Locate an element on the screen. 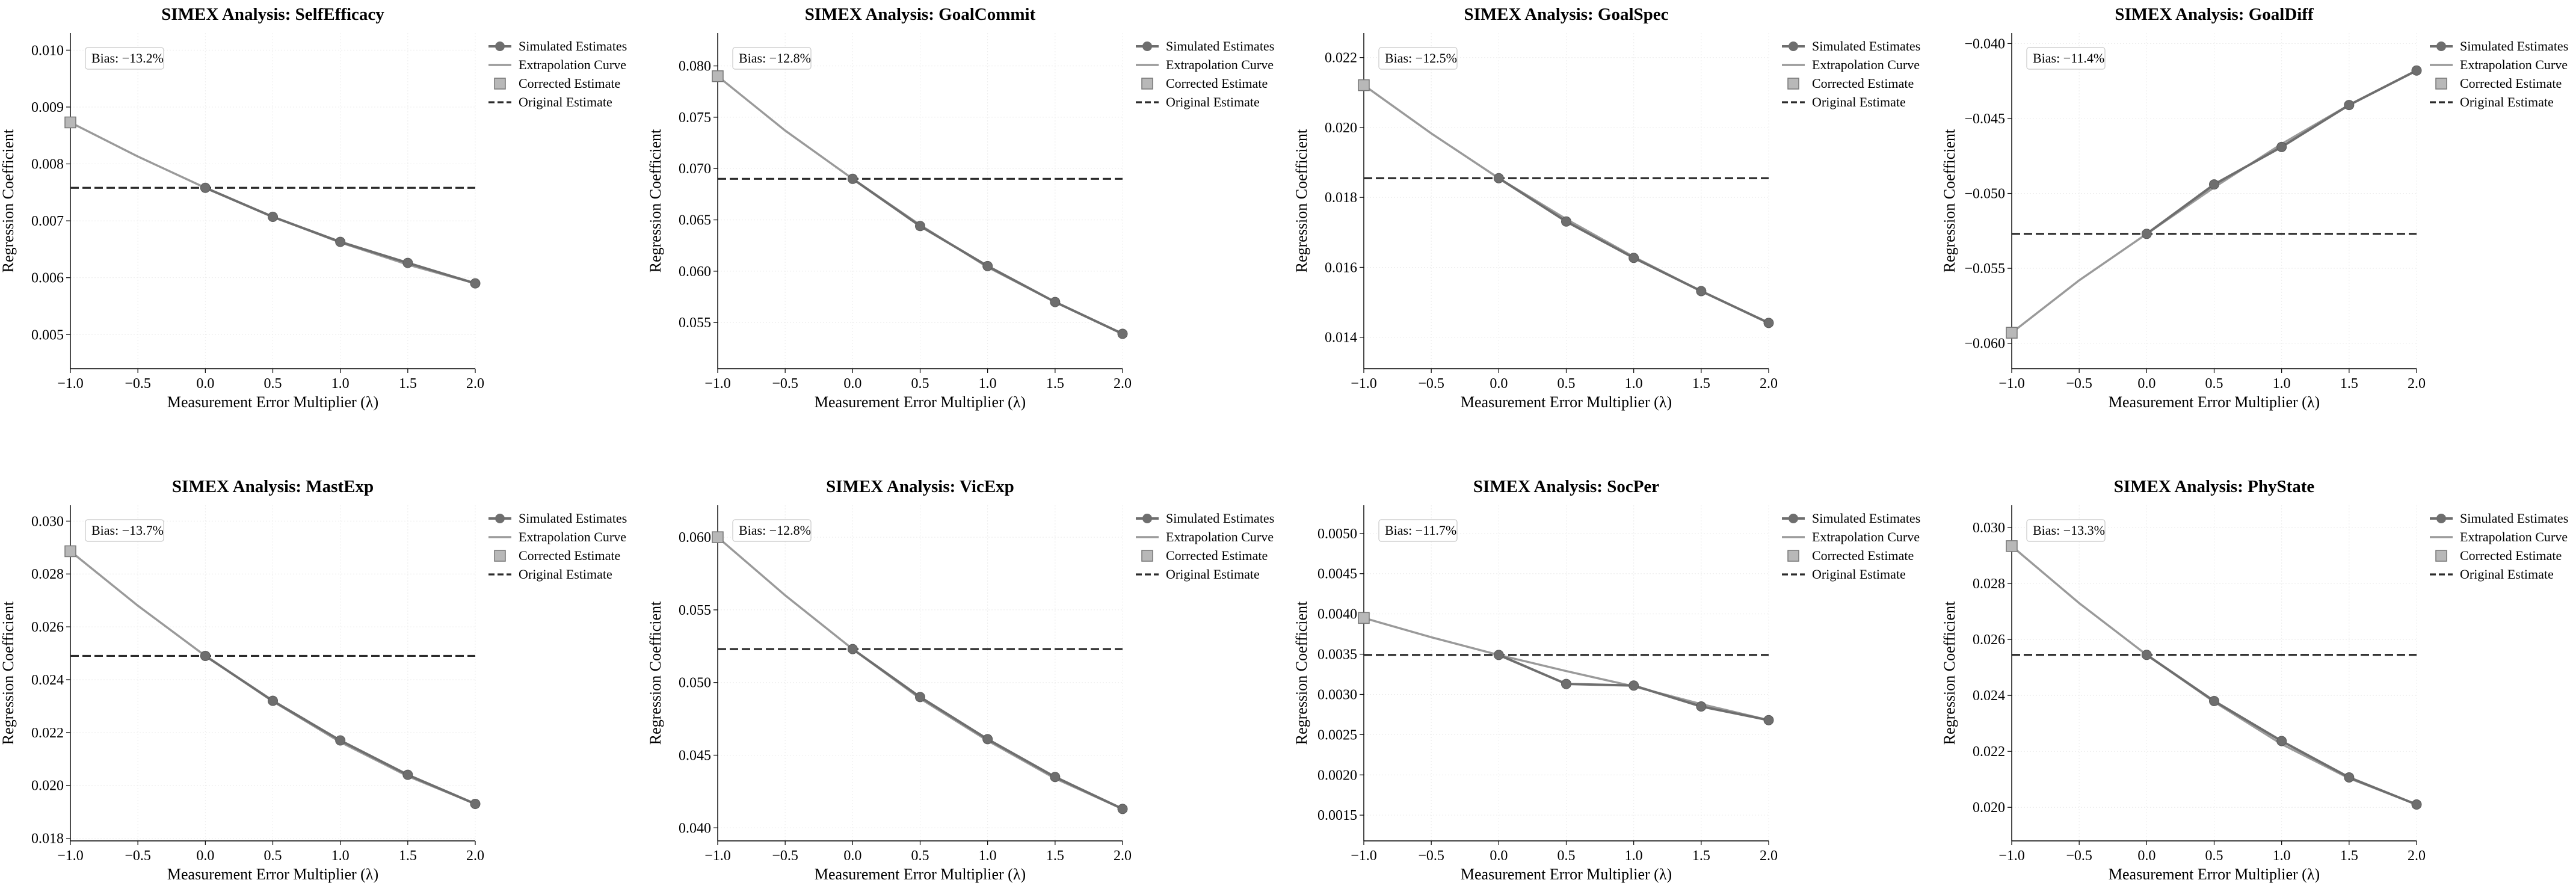 The height and width of the screenshot is (886, 2576). bias-label: Bias: −13.2% is located at coordinates (127, 59).